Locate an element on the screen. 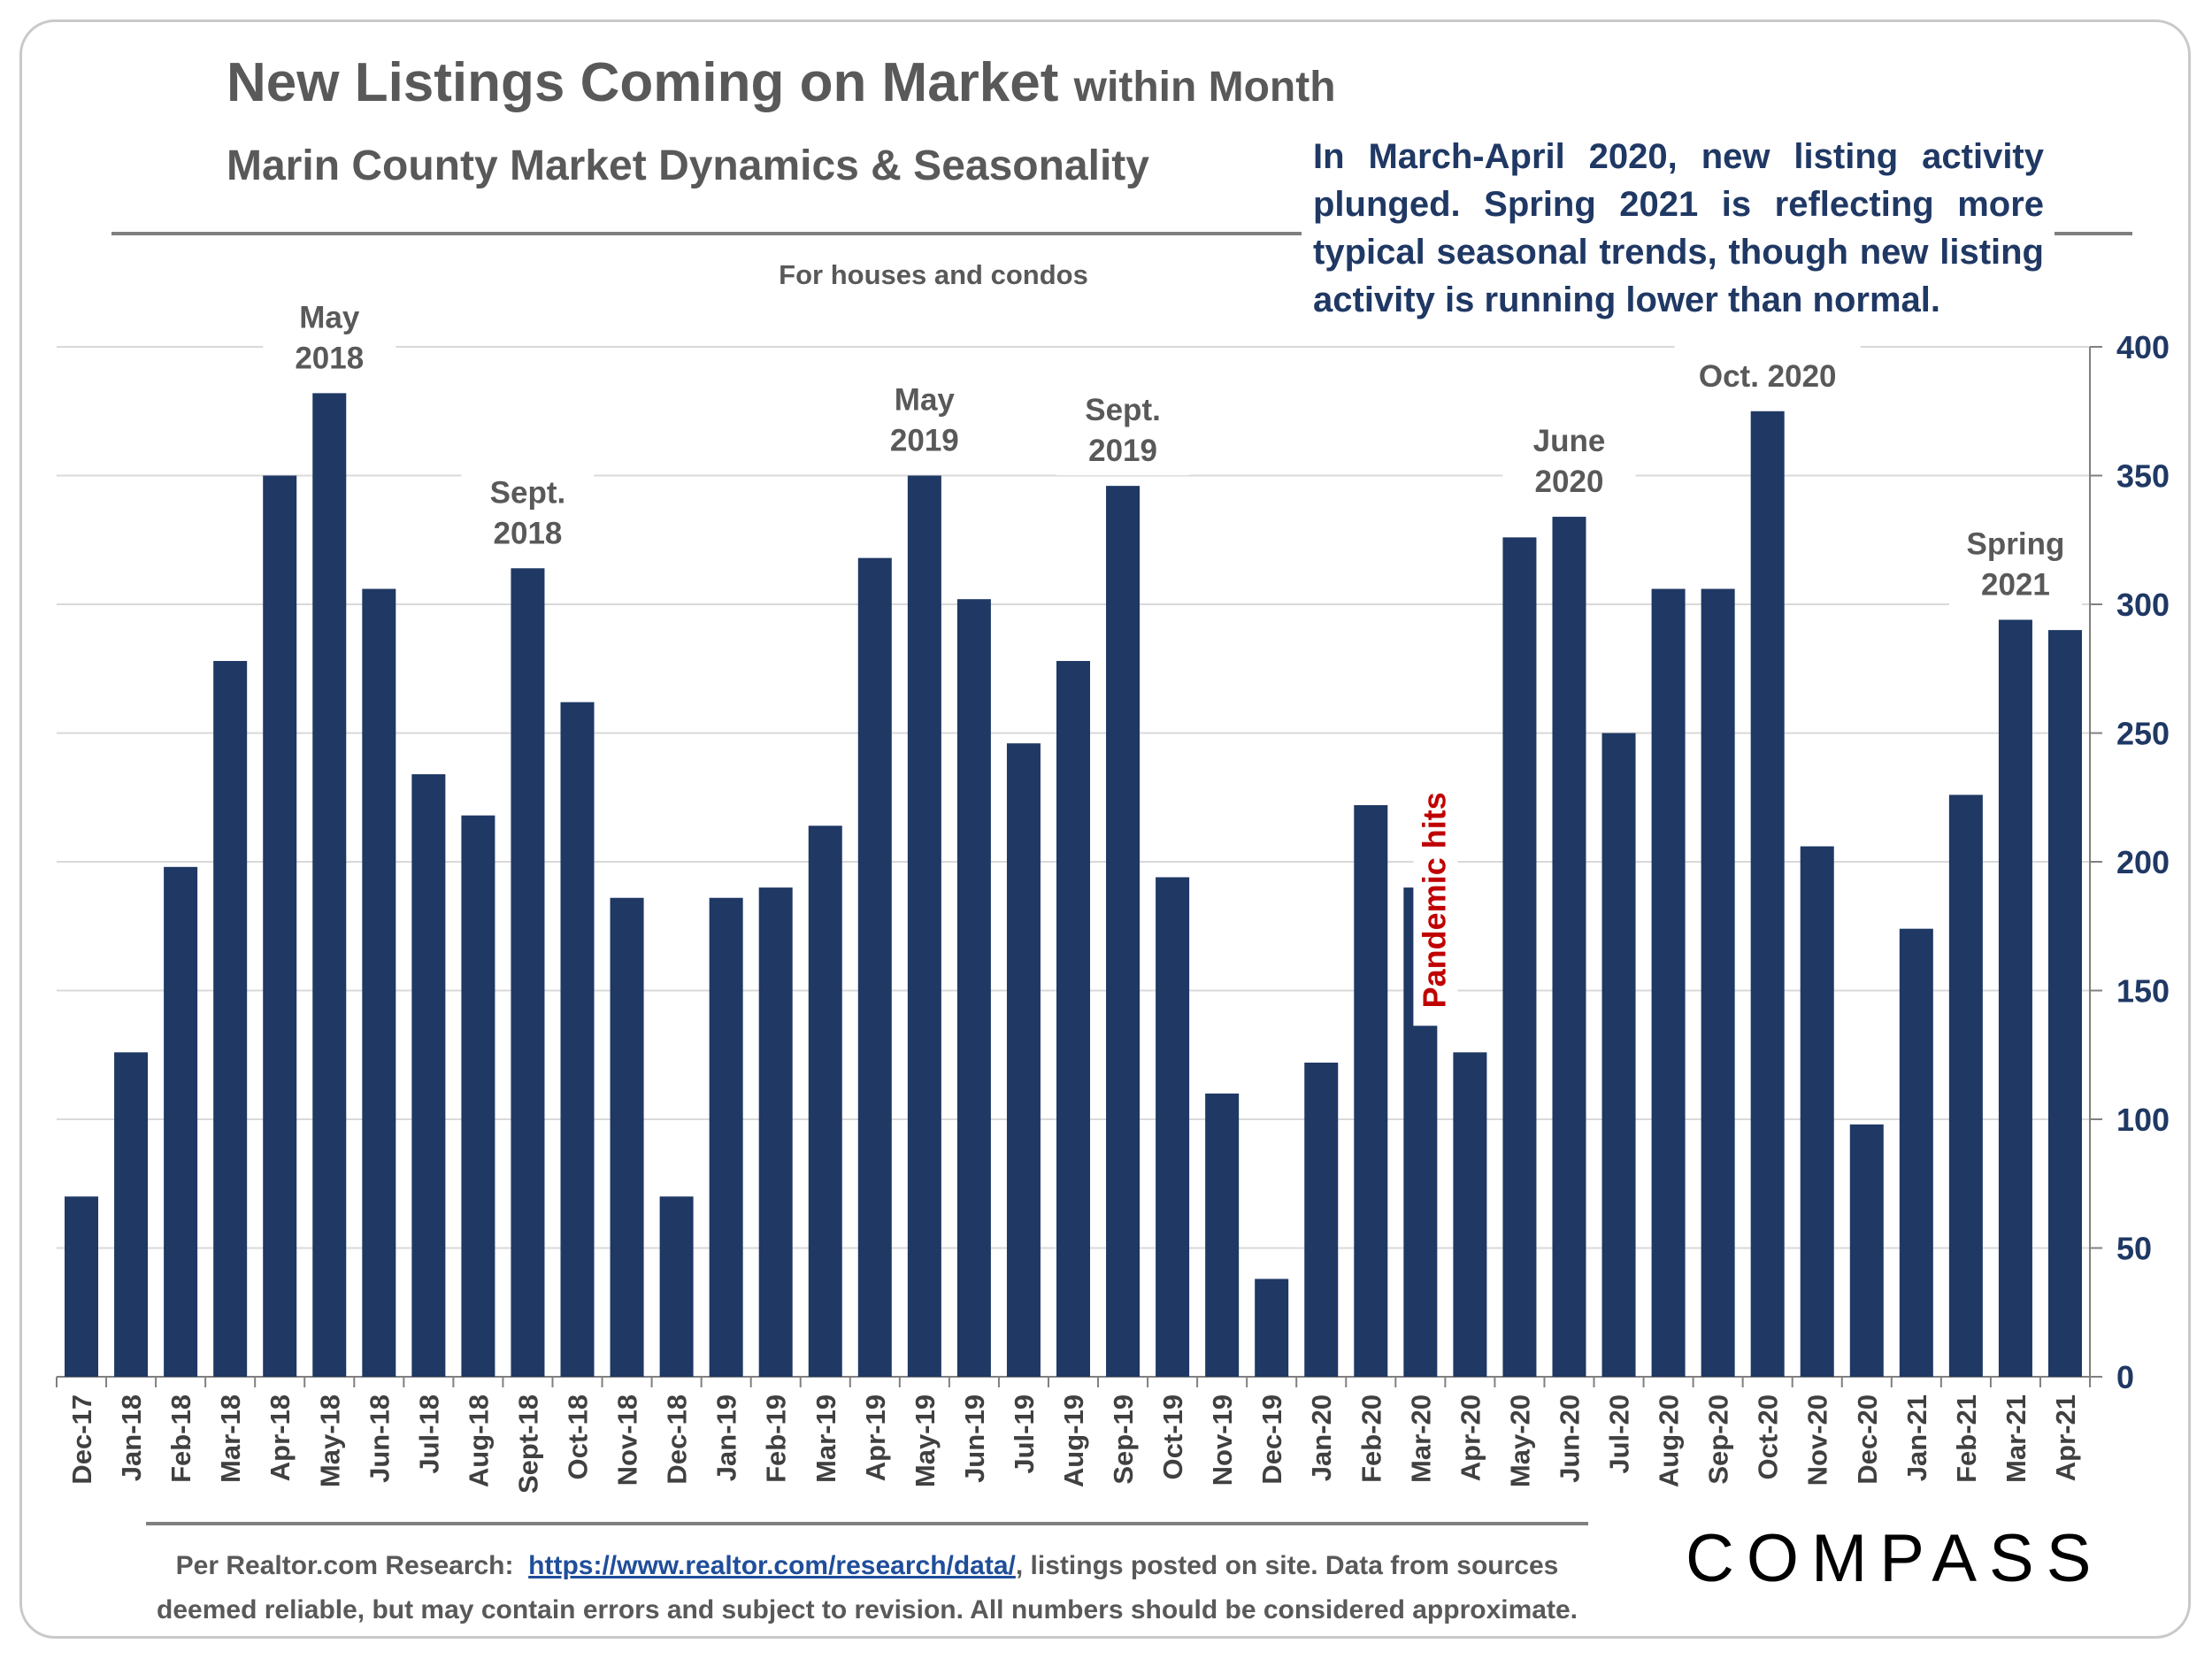 The width and height of the screenshot is (2212, 1659). footer-prefix: Per Realtor.com Research: is located at coordinates (345, 1566).